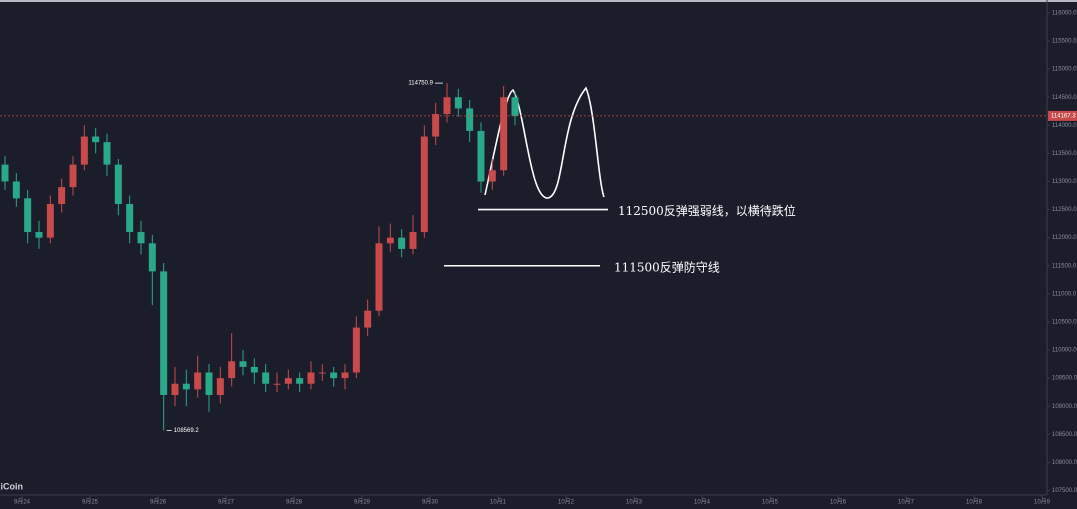 The width and height of the screenshot is (1077, 509). I want to click on y-tick-label: 109500.0, so click(1064, 379).